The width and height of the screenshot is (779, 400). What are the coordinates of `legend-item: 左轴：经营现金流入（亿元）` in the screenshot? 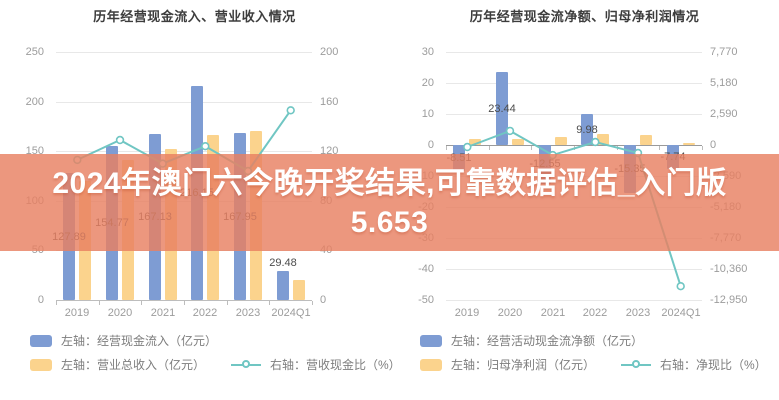 It's located at (123, 340).